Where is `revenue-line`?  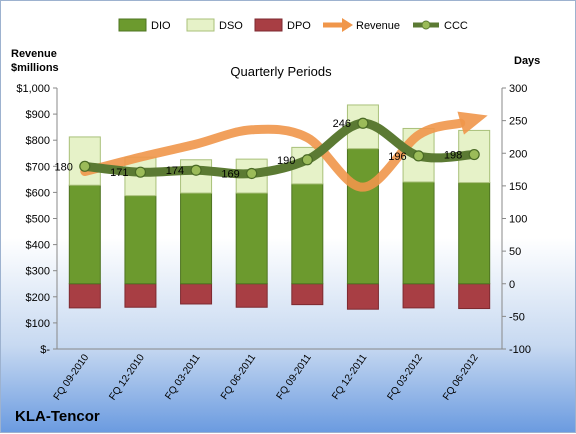
revenue-line is located at coordinates (273, 155).